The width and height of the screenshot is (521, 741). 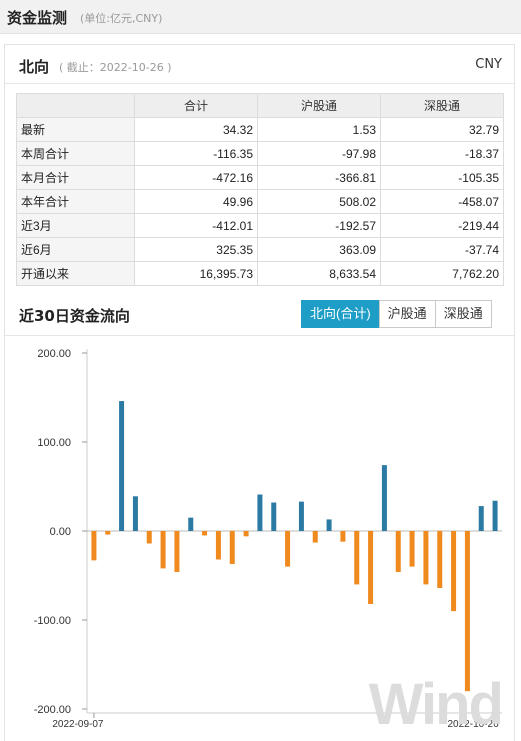 I want to click on row-value: 7,762.20, so click(x=442, y=273).